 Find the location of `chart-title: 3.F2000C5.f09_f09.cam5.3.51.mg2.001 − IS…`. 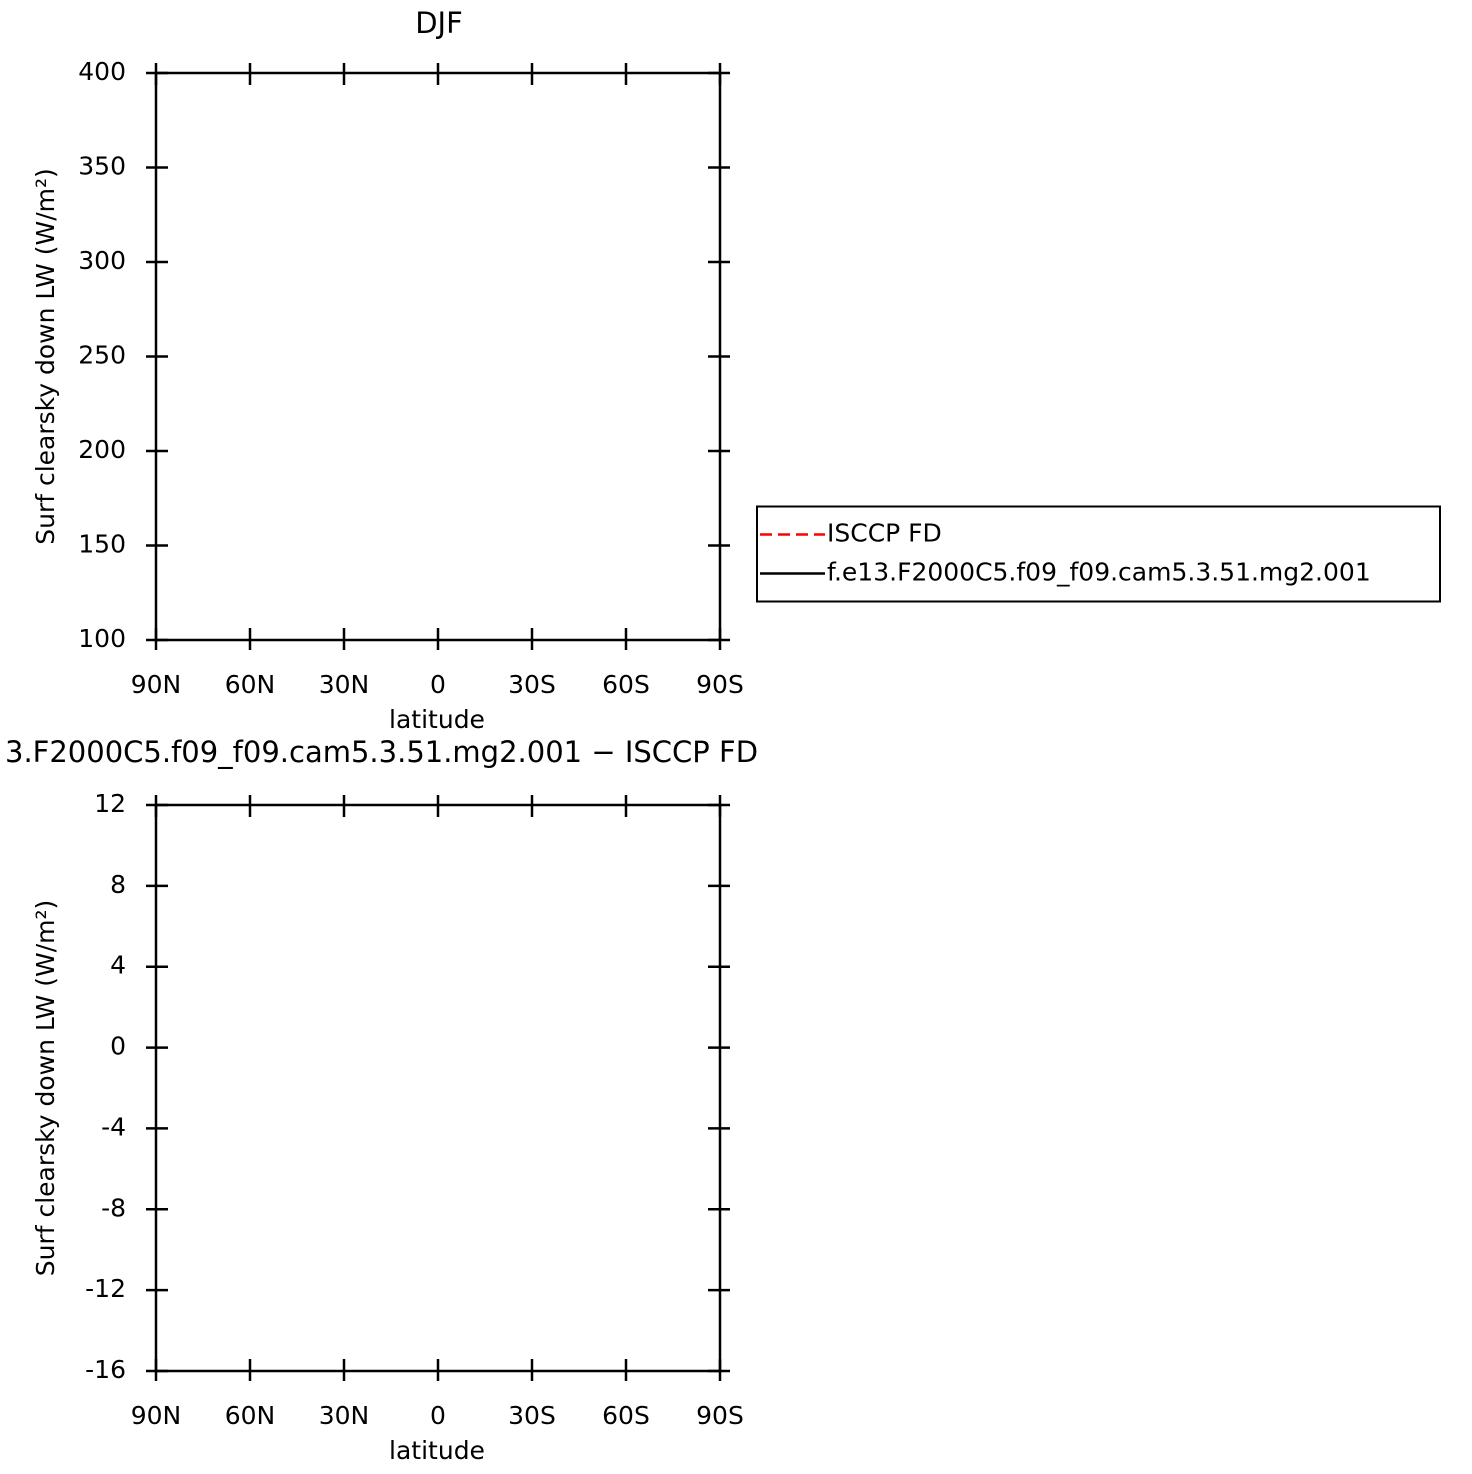

chart-title: 3.F2000C5.f09_f09.cam5.3.51.mg2.001 − IS… is located at coordinates (381, 752).